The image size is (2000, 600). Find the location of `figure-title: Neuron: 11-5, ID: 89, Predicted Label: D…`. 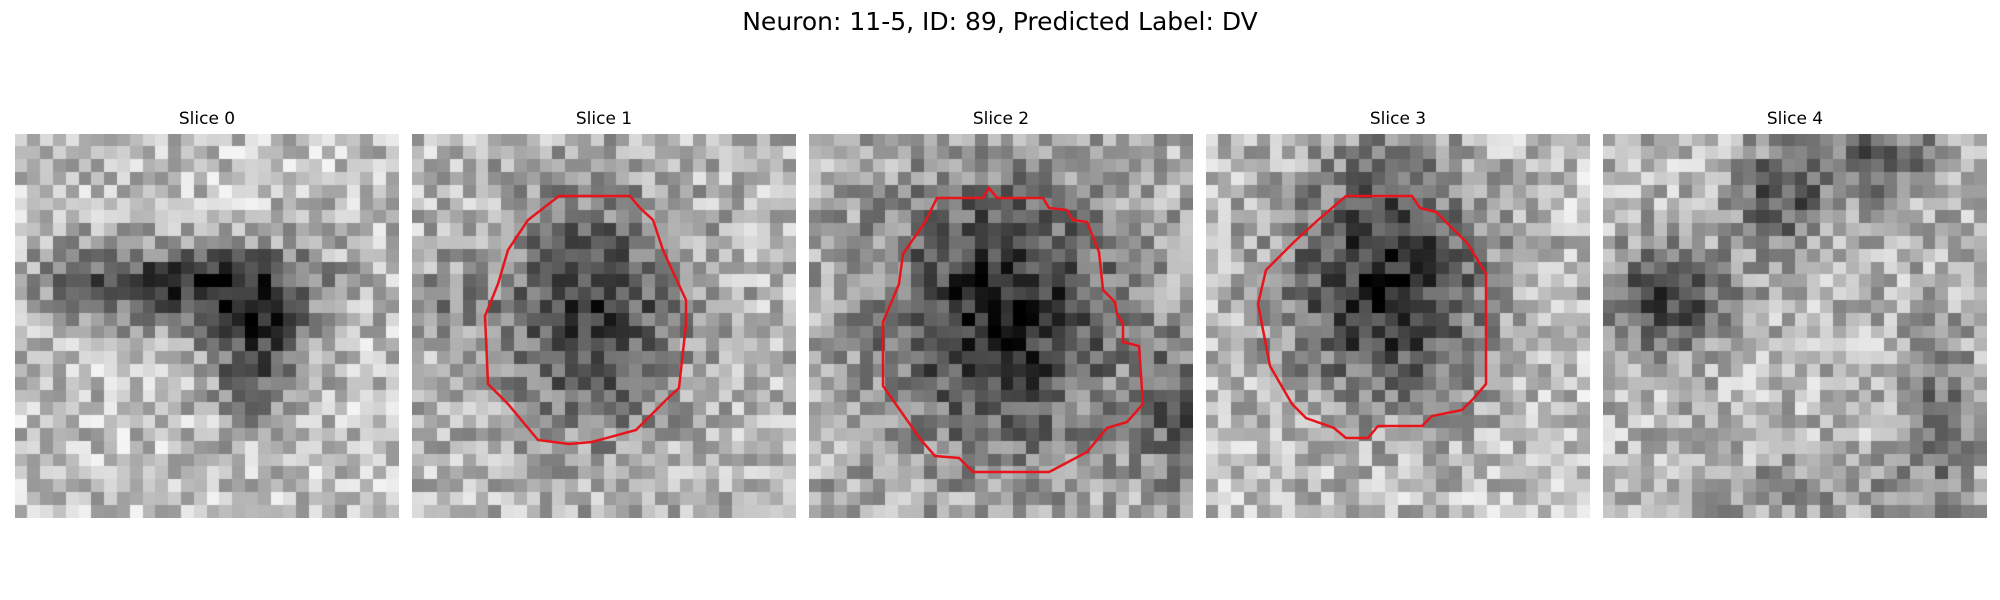

figure-title: Neuron: 11-5, ID: 89, Predicted Label: D… is located at coordinates (1000, 21).